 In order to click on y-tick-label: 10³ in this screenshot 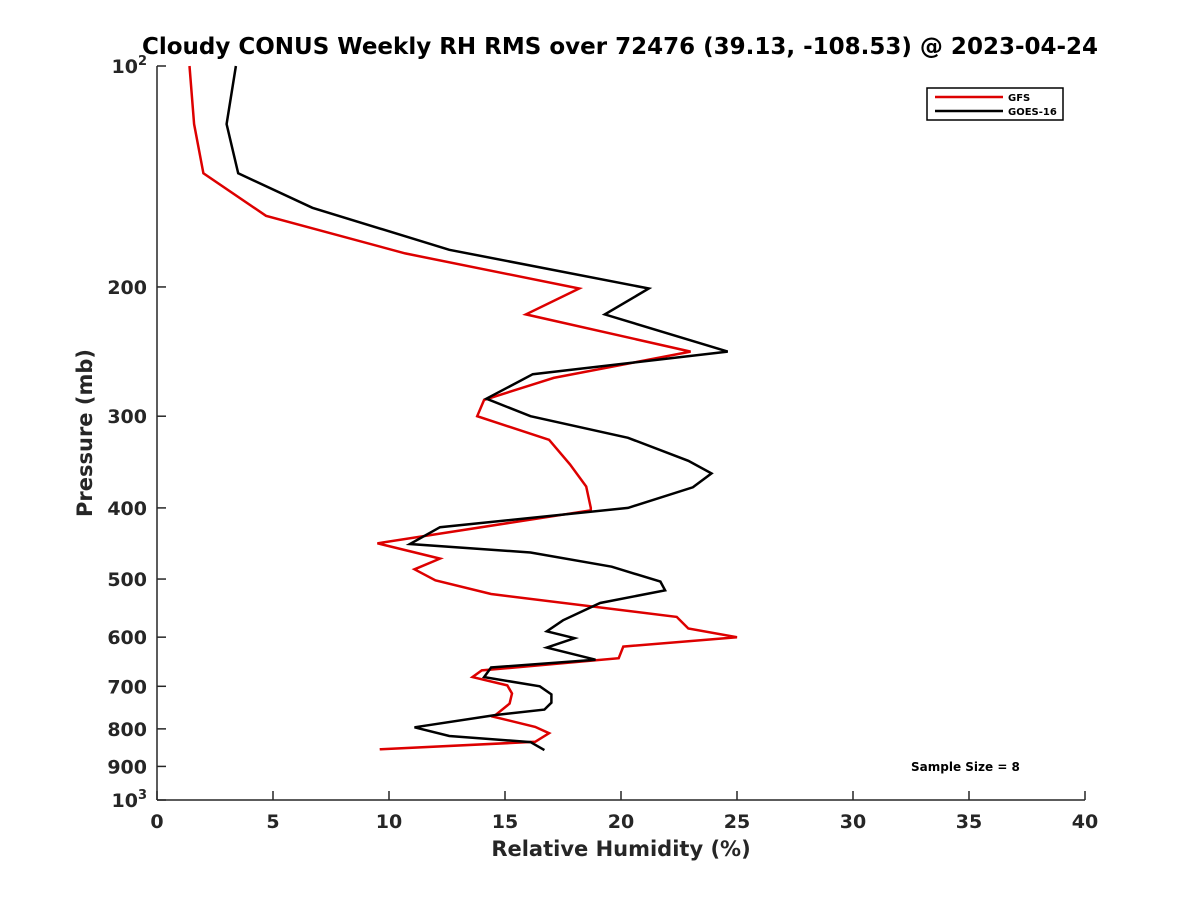, I will do `click(130, 800)`.